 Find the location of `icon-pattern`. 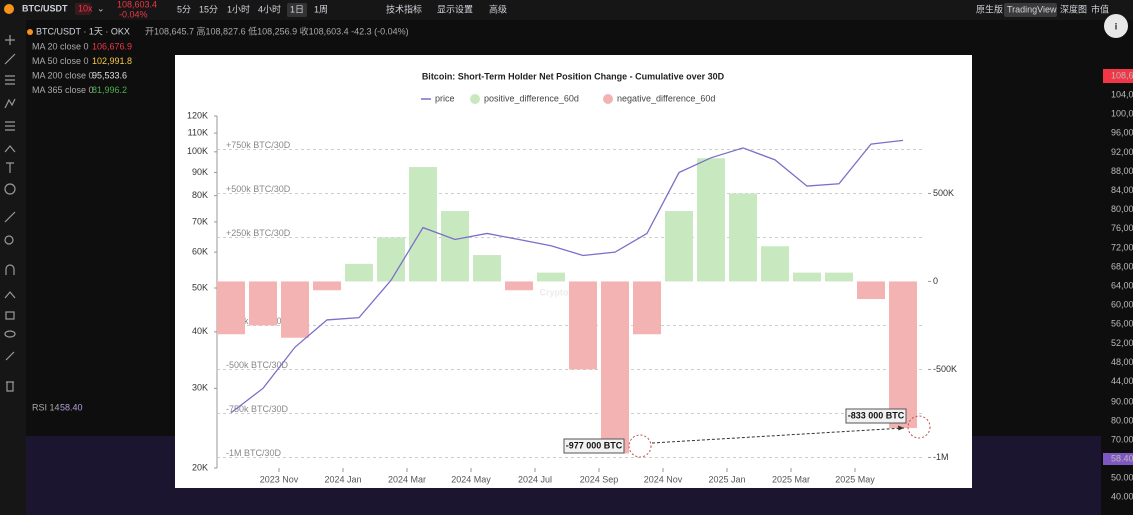

icon-pattern is located at coordinates (10, 103).